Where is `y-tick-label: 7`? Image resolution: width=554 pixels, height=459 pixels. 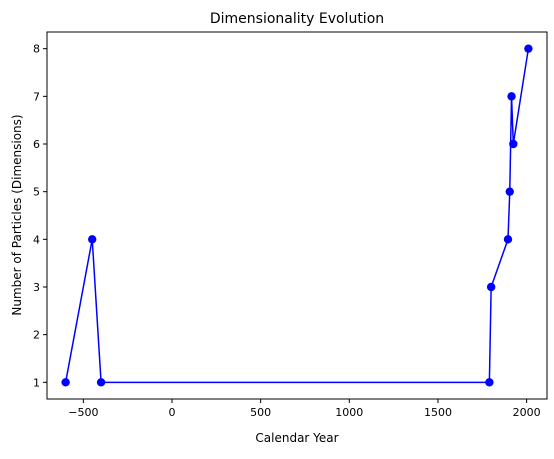
y-tick-label: 7 is located at coordinates (36, 96).